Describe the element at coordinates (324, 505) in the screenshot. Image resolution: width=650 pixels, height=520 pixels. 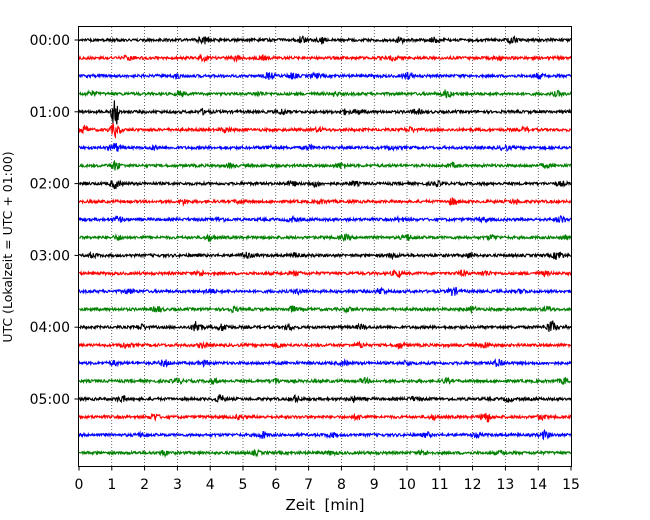
I see `x-axis-label: Zeit [min]` at that location.